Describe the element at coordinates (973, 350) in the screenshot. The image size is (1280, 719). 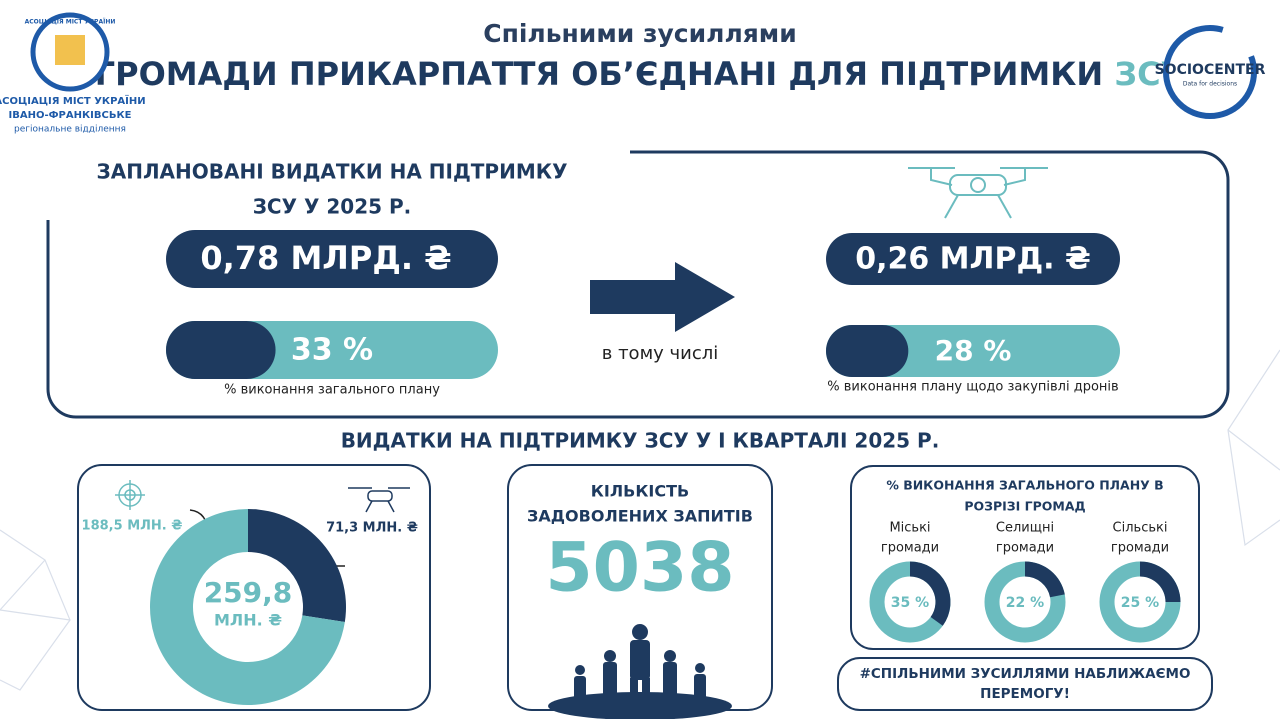
I see `progress-label: 28 %` at that location.